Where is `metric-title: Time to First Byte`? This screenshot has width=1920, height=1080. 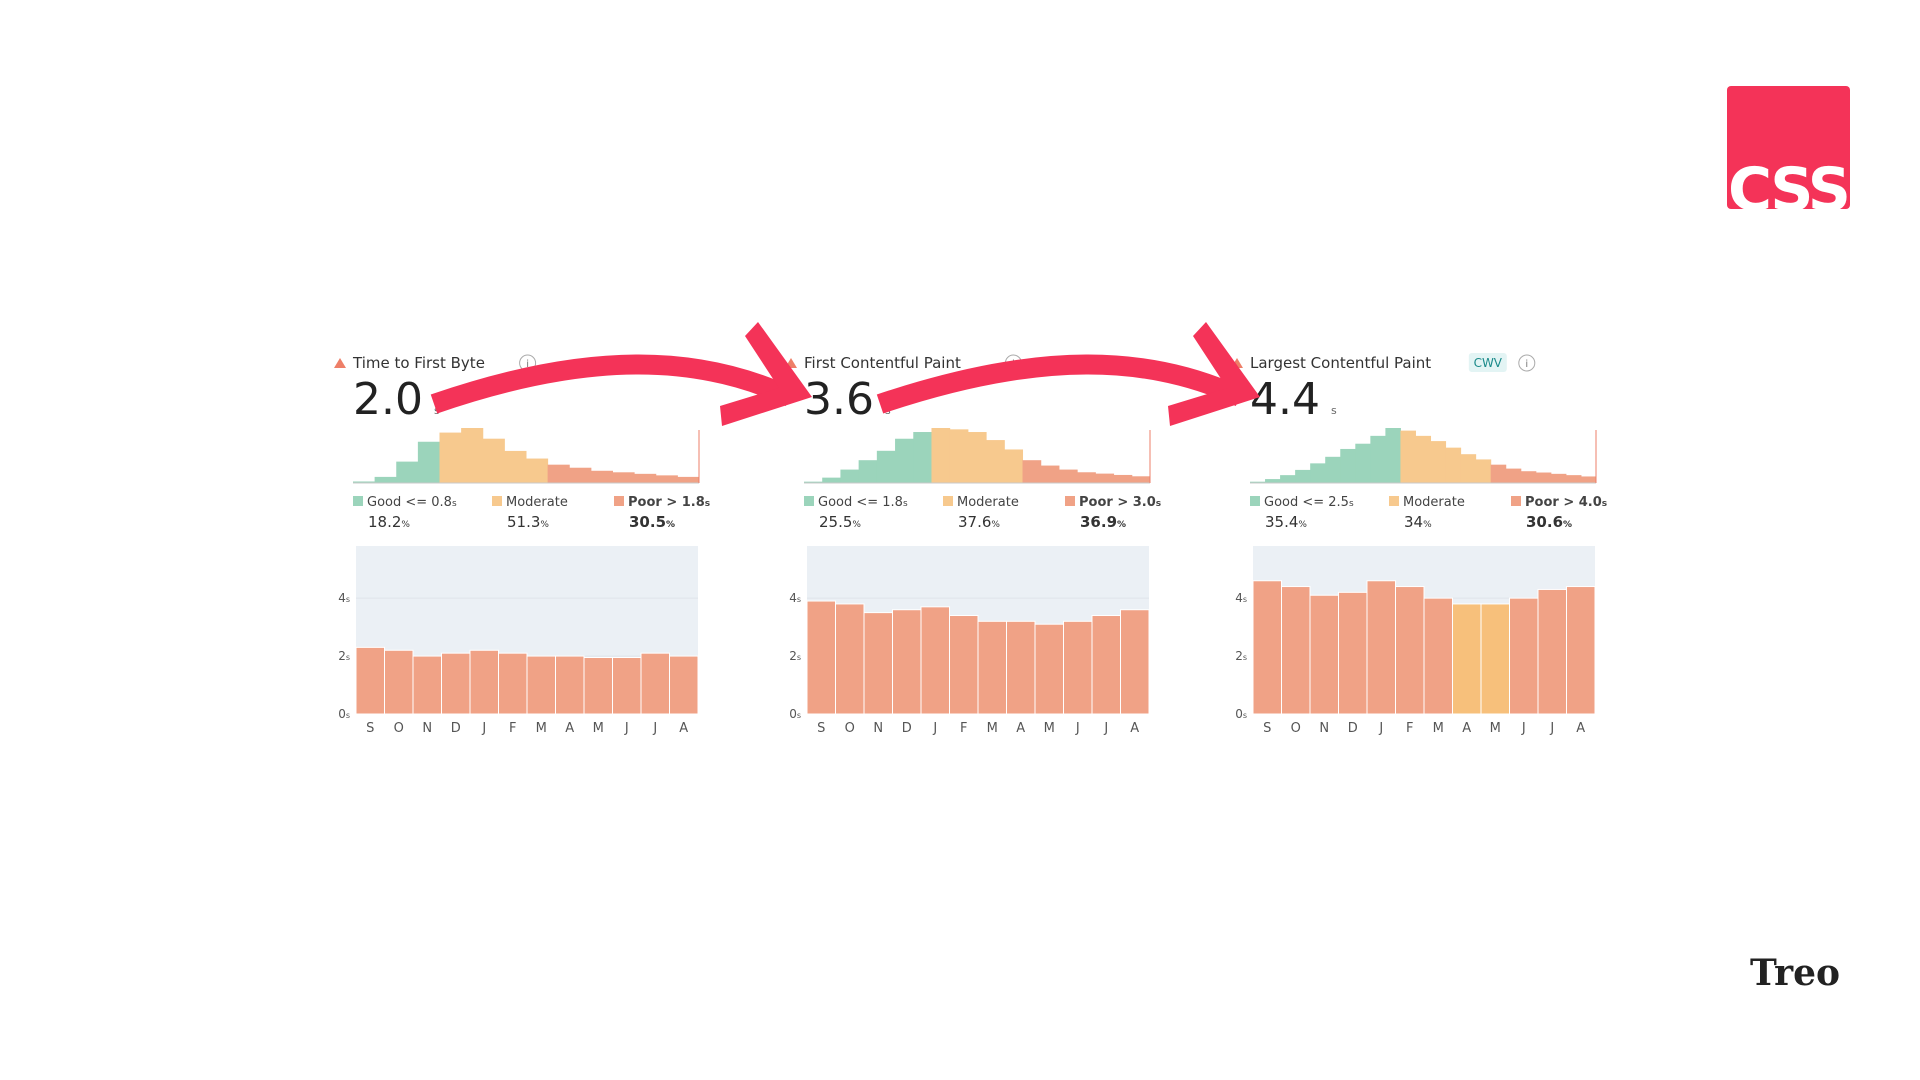 metric-title: Time to First Byte is located at coordinates (418, 363).